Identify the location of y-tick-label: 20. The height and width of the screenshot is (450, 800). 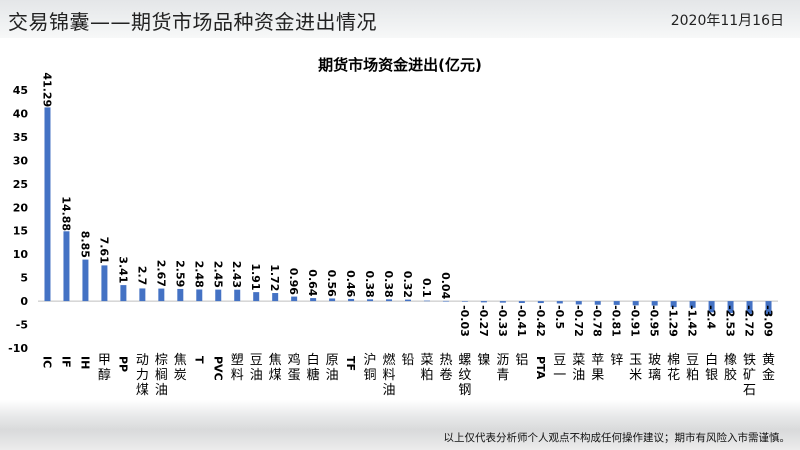
(21, 207).